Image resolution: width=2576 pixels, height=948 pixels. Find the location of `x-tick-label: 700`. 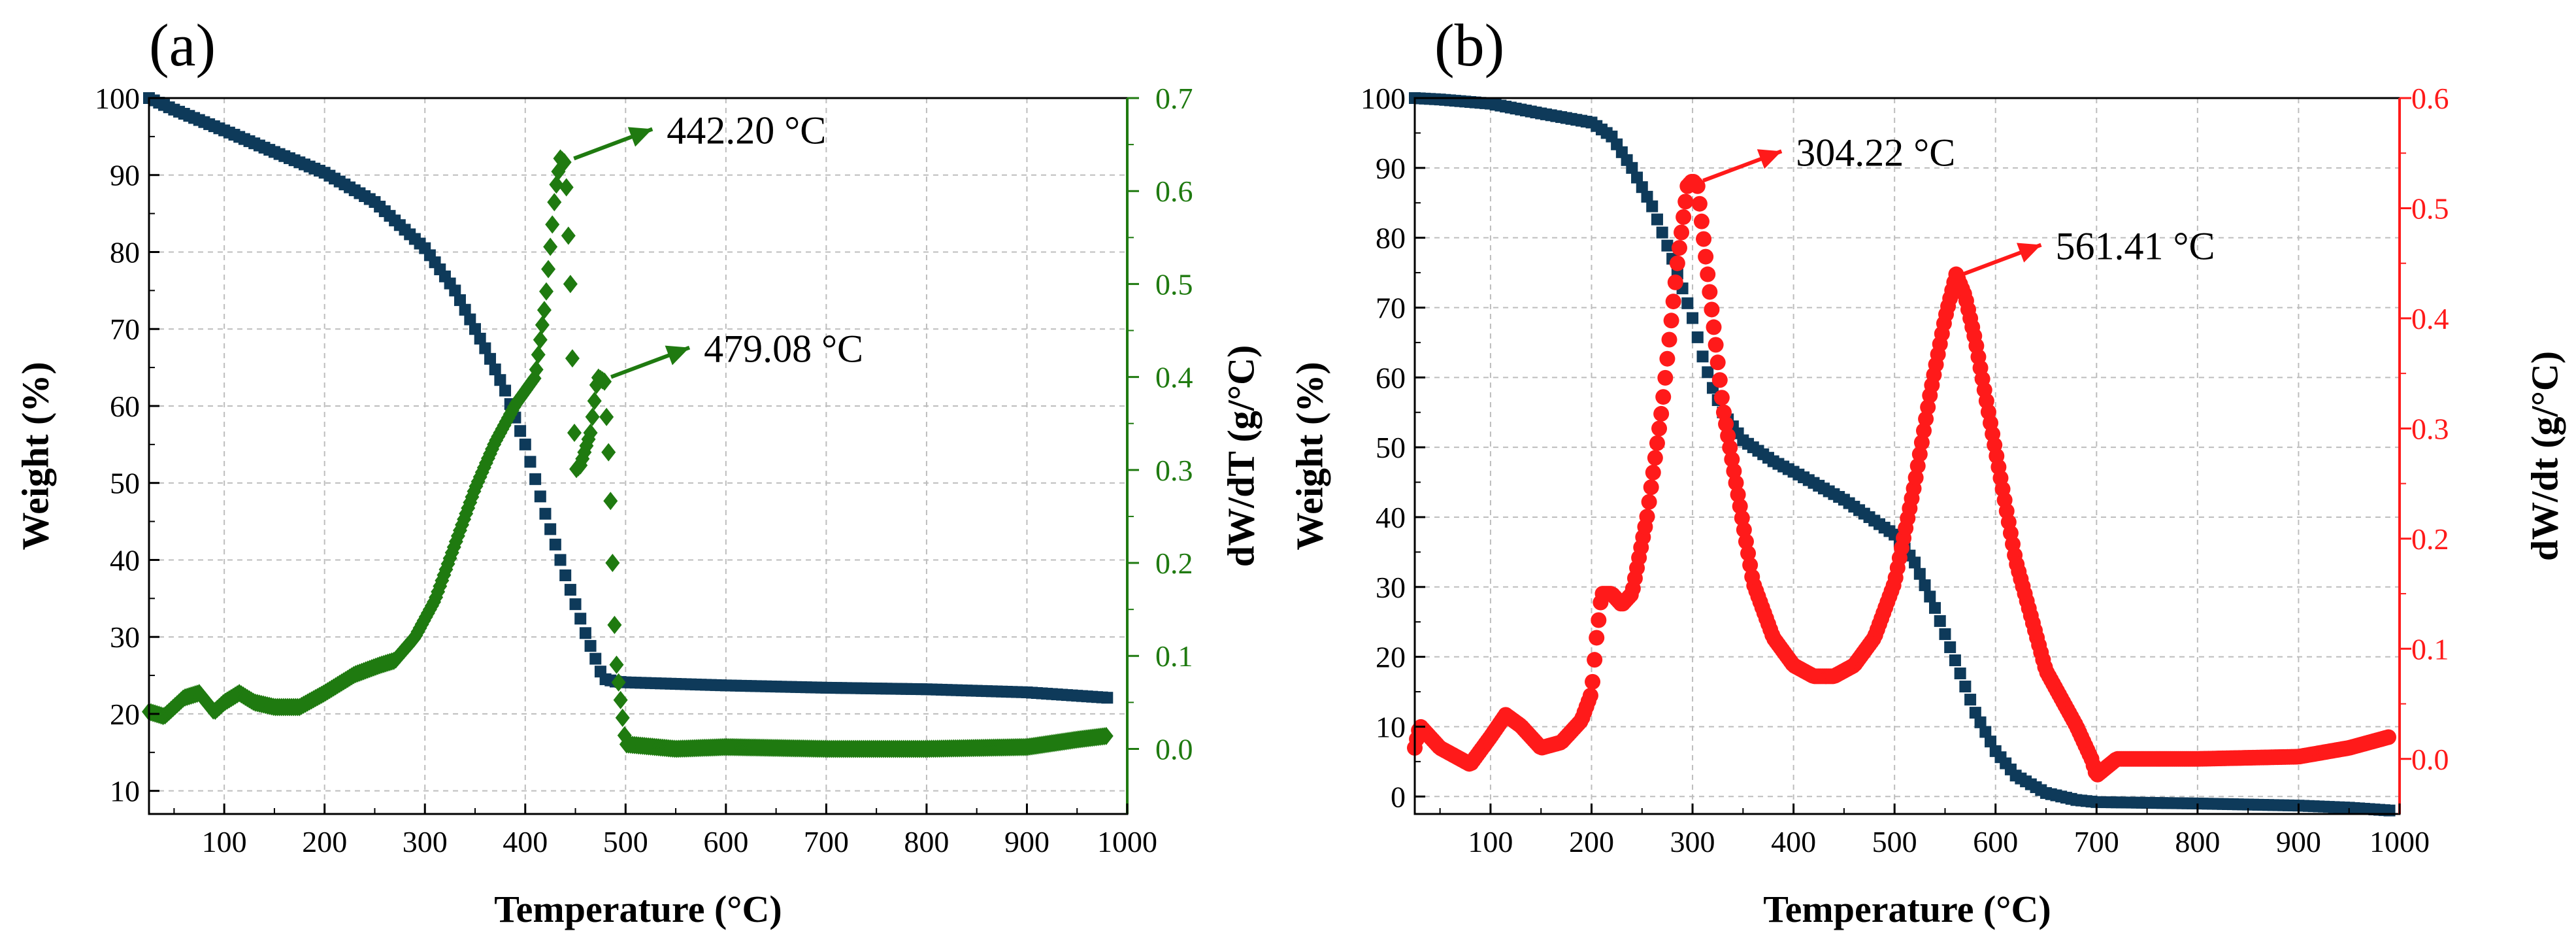

x-tick-label: 700 is located at coordinates (2096, 842).